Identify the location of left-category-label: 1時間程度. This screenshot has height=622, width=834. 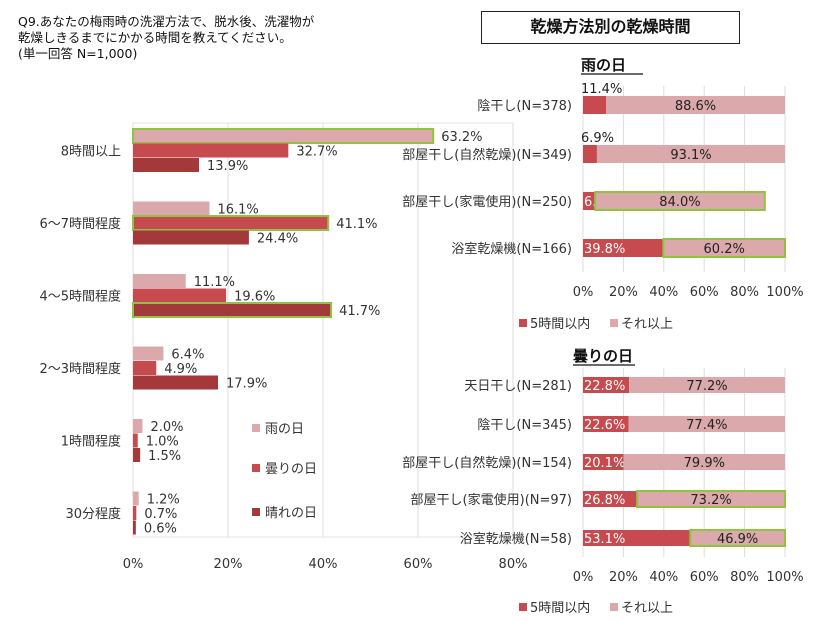
(91, 442).